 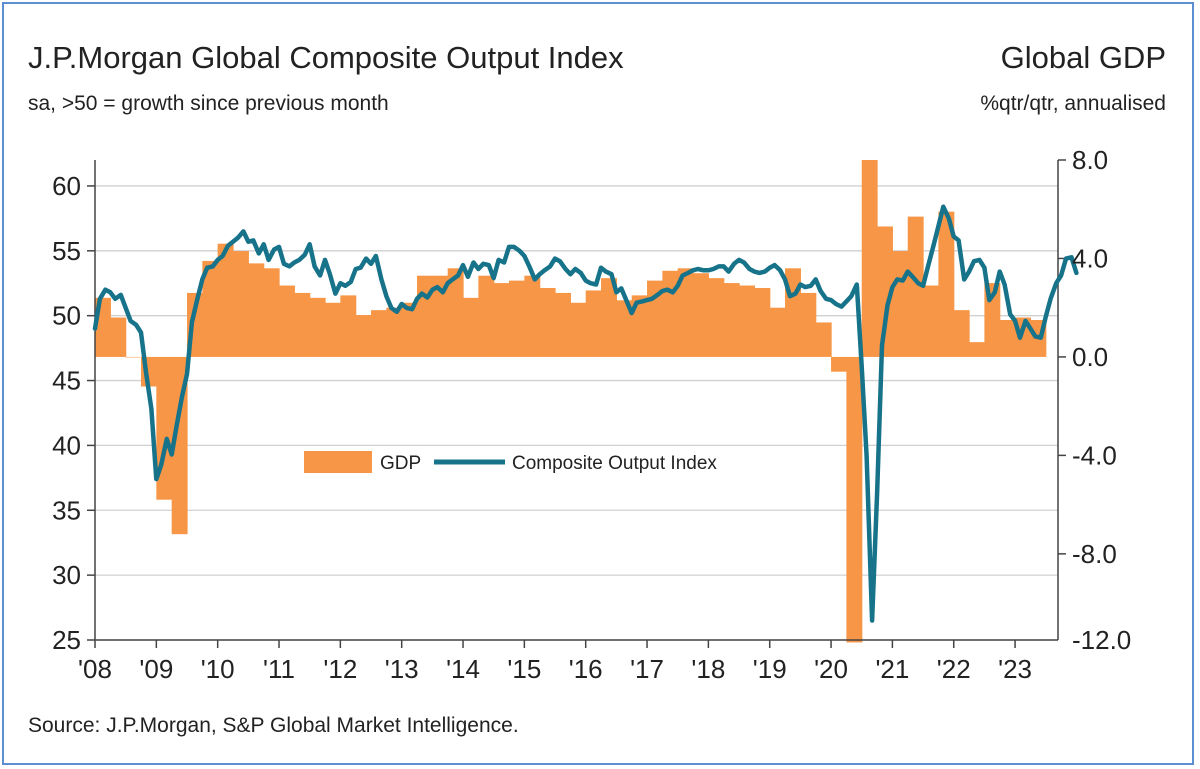 I want to click on gdp-bar-2015Q3, so click(x=563, y=324).